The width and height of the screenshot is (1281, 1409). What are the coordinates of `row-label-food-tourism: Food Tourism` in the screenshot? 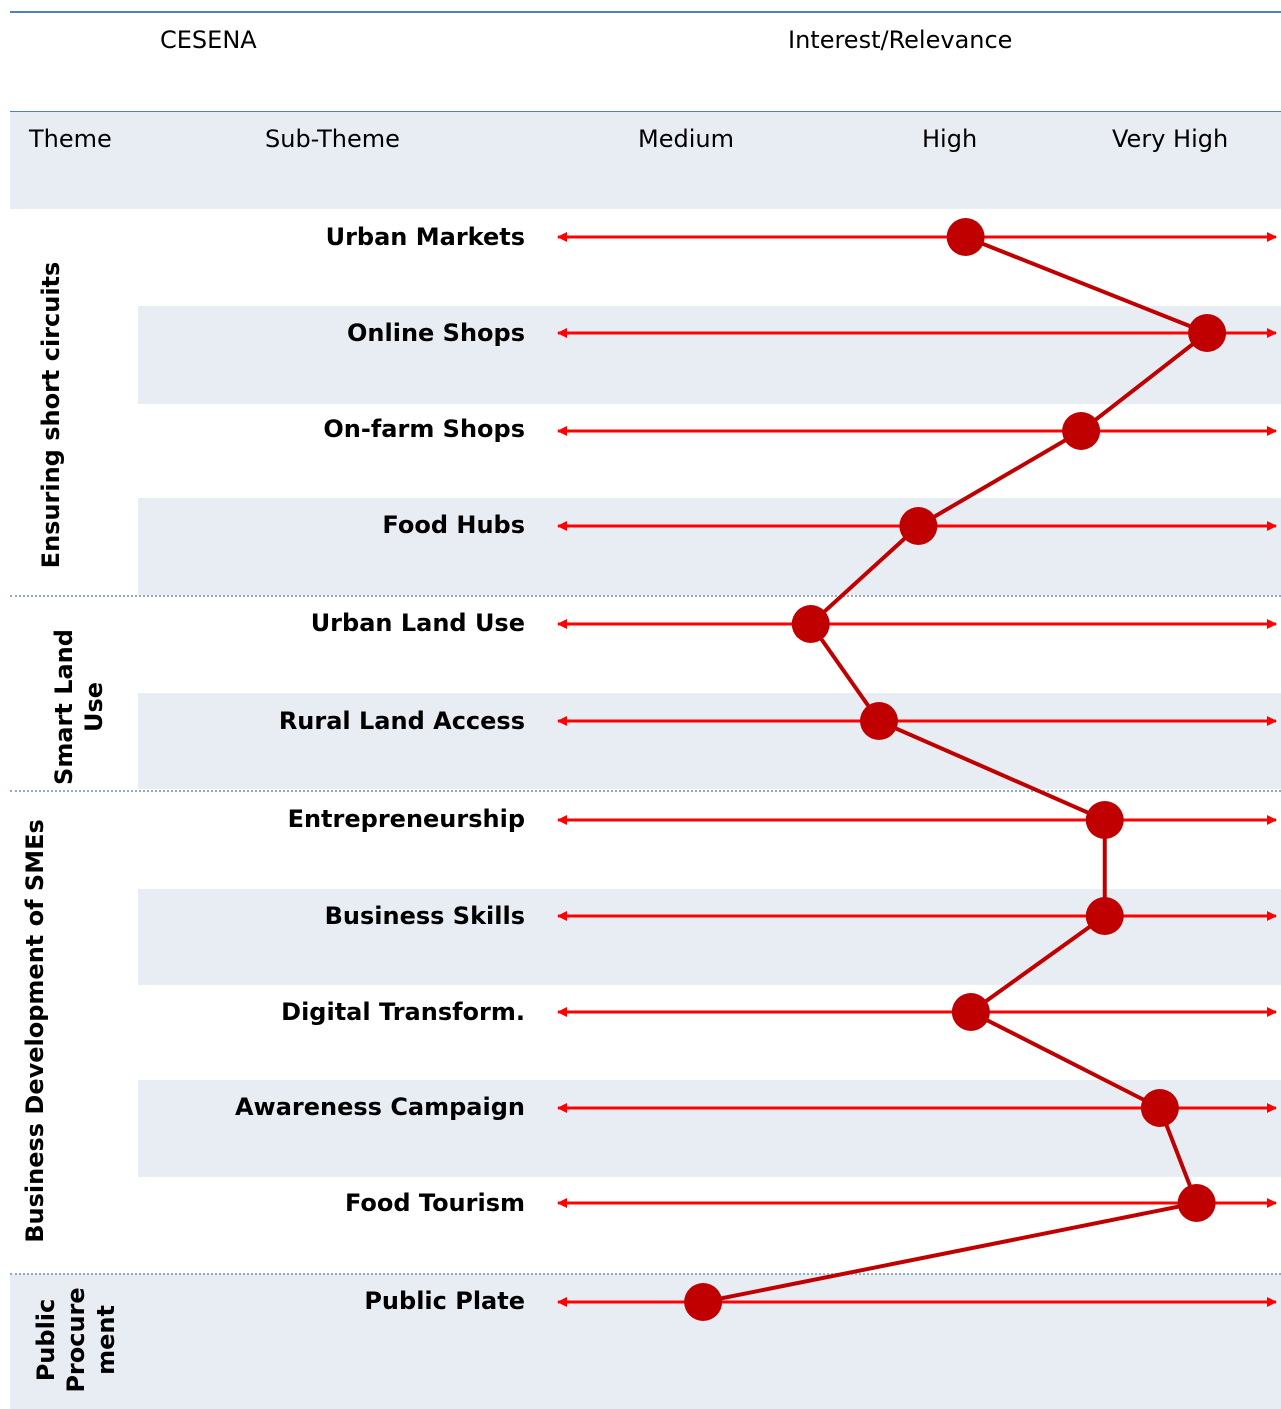 It's located at (434, 1203).